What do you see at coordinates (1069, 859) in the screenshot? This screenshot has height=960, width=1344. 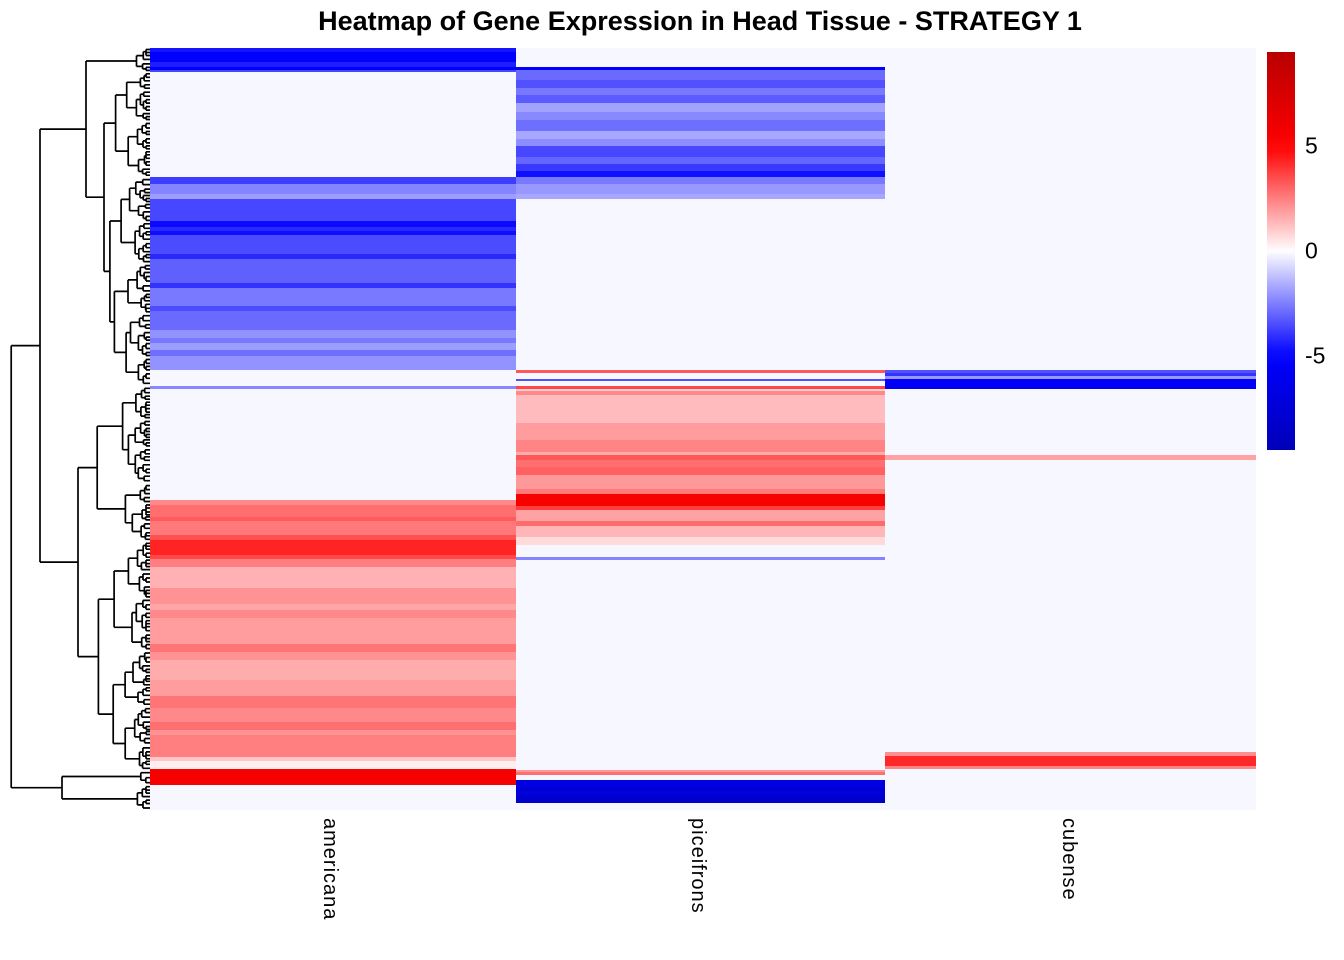 I see `column-label-cubense: cubense` at bounding box center [1069, 859].